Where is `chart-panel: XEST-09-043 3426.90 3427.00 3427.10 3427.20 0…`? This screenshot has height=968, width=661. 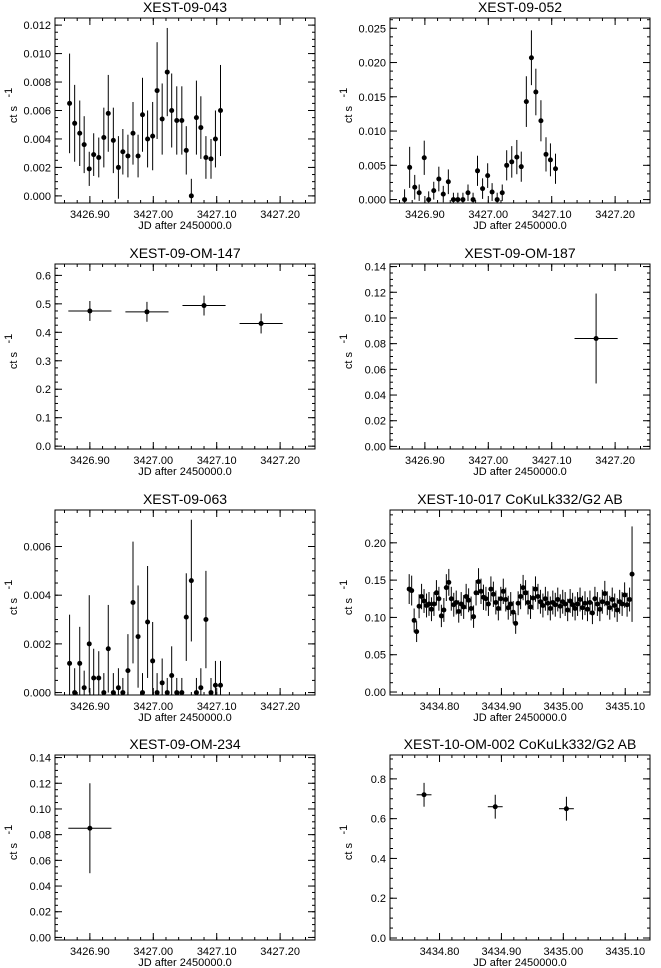
chart-panel: XEST-09-043 3426.90 3427.00 3427.10 3427.20 0… is located at coordinates (159, 116).